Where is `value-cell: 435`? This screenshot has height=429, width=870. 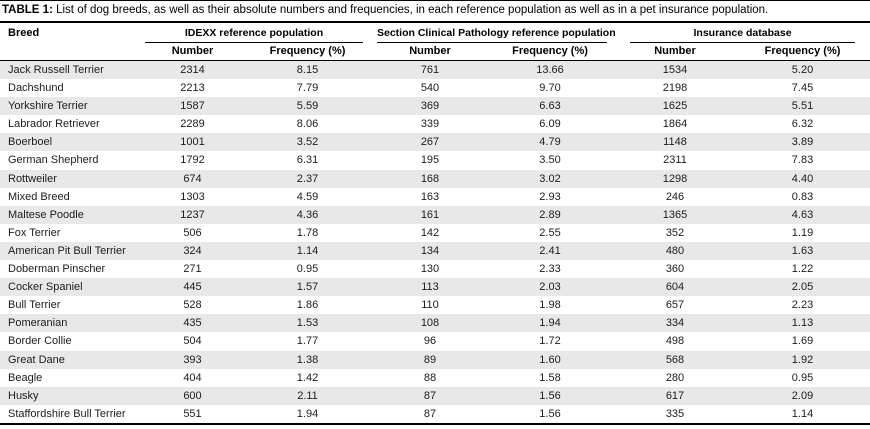 value-cell: 435 is located at coordinates (192, 323).